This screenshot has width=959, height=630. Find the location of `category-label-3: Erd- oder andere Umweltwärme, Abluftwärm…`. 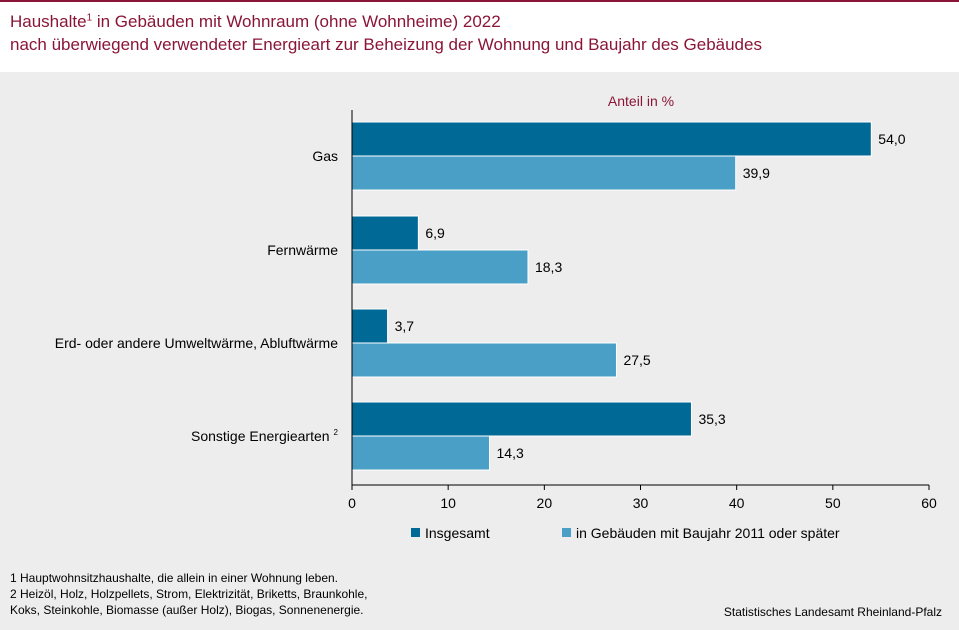

category-label-3: Erd- oder andere Umweltwärme, Abluftwärm… is located at coordinates (196, 343).